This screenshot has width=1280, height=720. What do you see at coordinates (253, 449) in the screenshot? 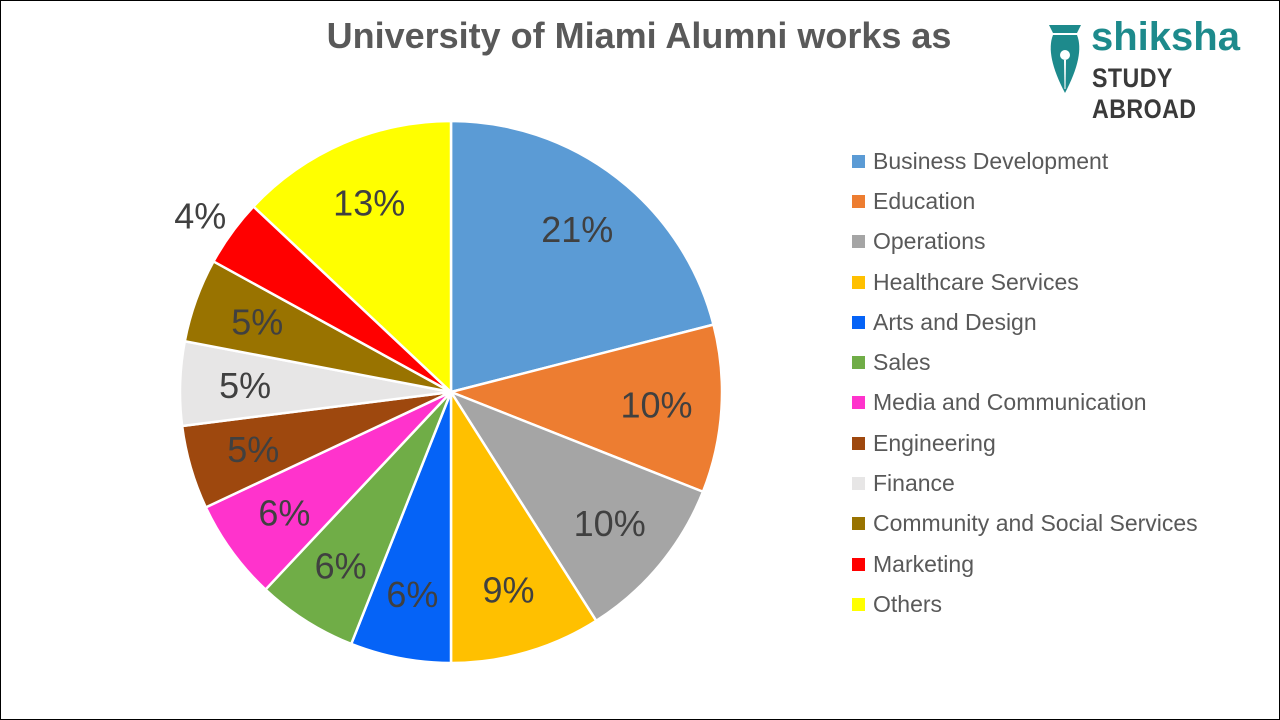
I see `data-label-engineering: 5%` at bounding box center [253, 449].